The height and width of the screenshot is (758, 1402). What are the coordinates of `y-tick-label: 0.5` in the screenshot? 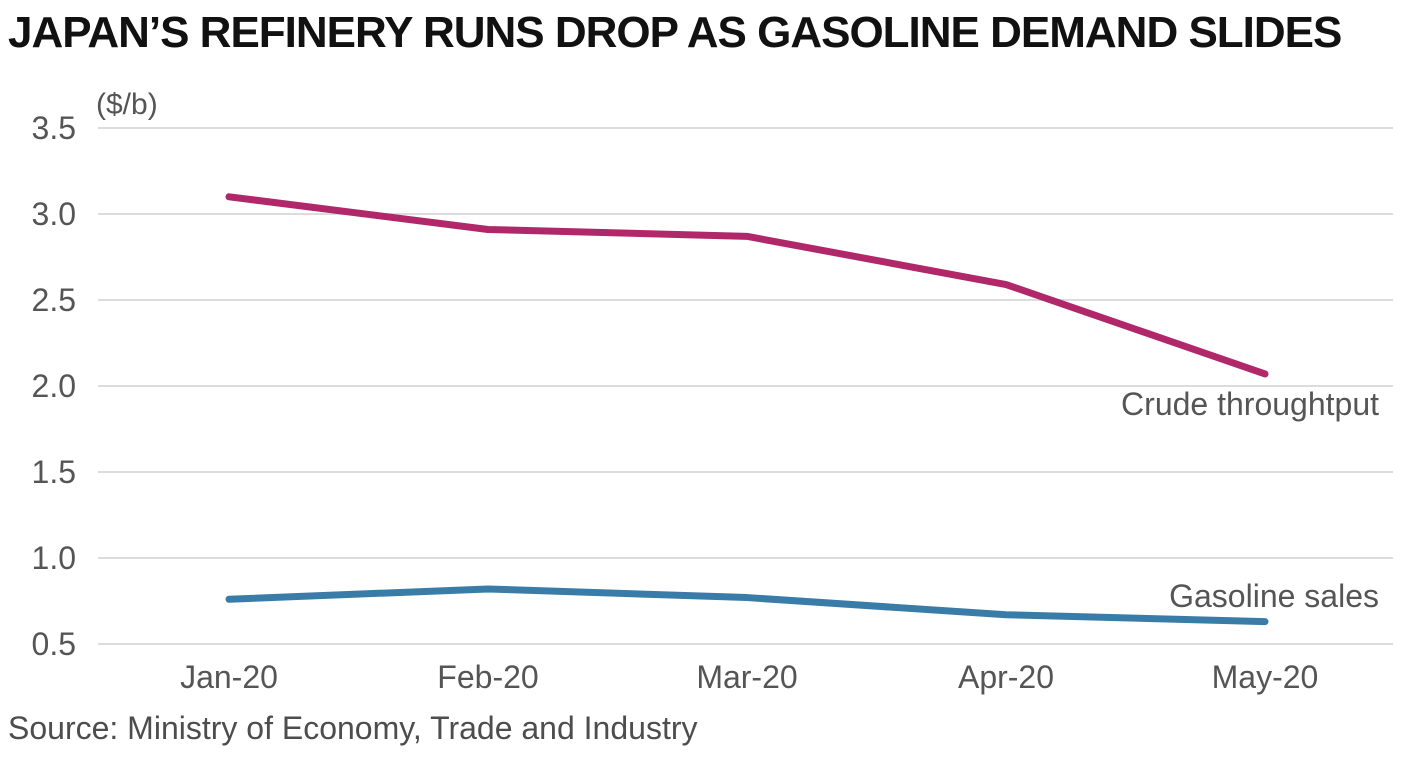 It's located at (54, 644).